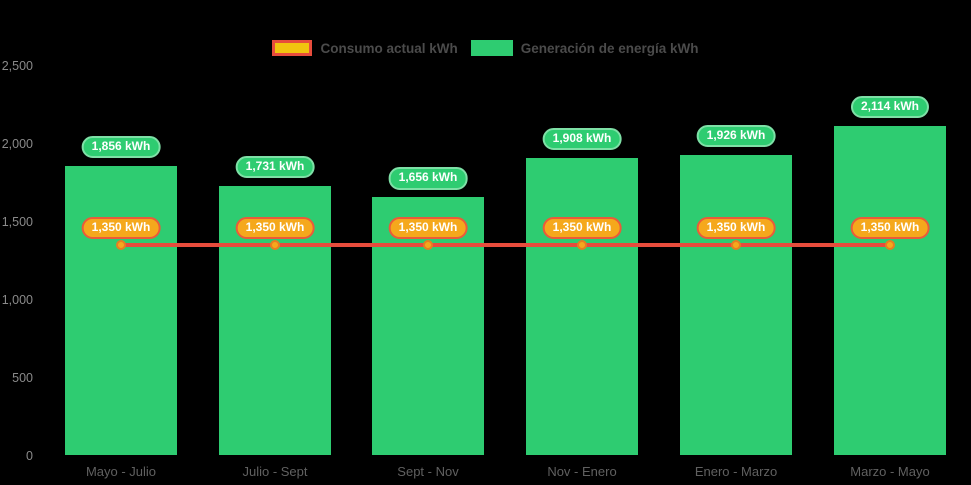 The image size is (971, 485). I want to click on bar-value-label: 1,731 kWh, so click(275, 166).